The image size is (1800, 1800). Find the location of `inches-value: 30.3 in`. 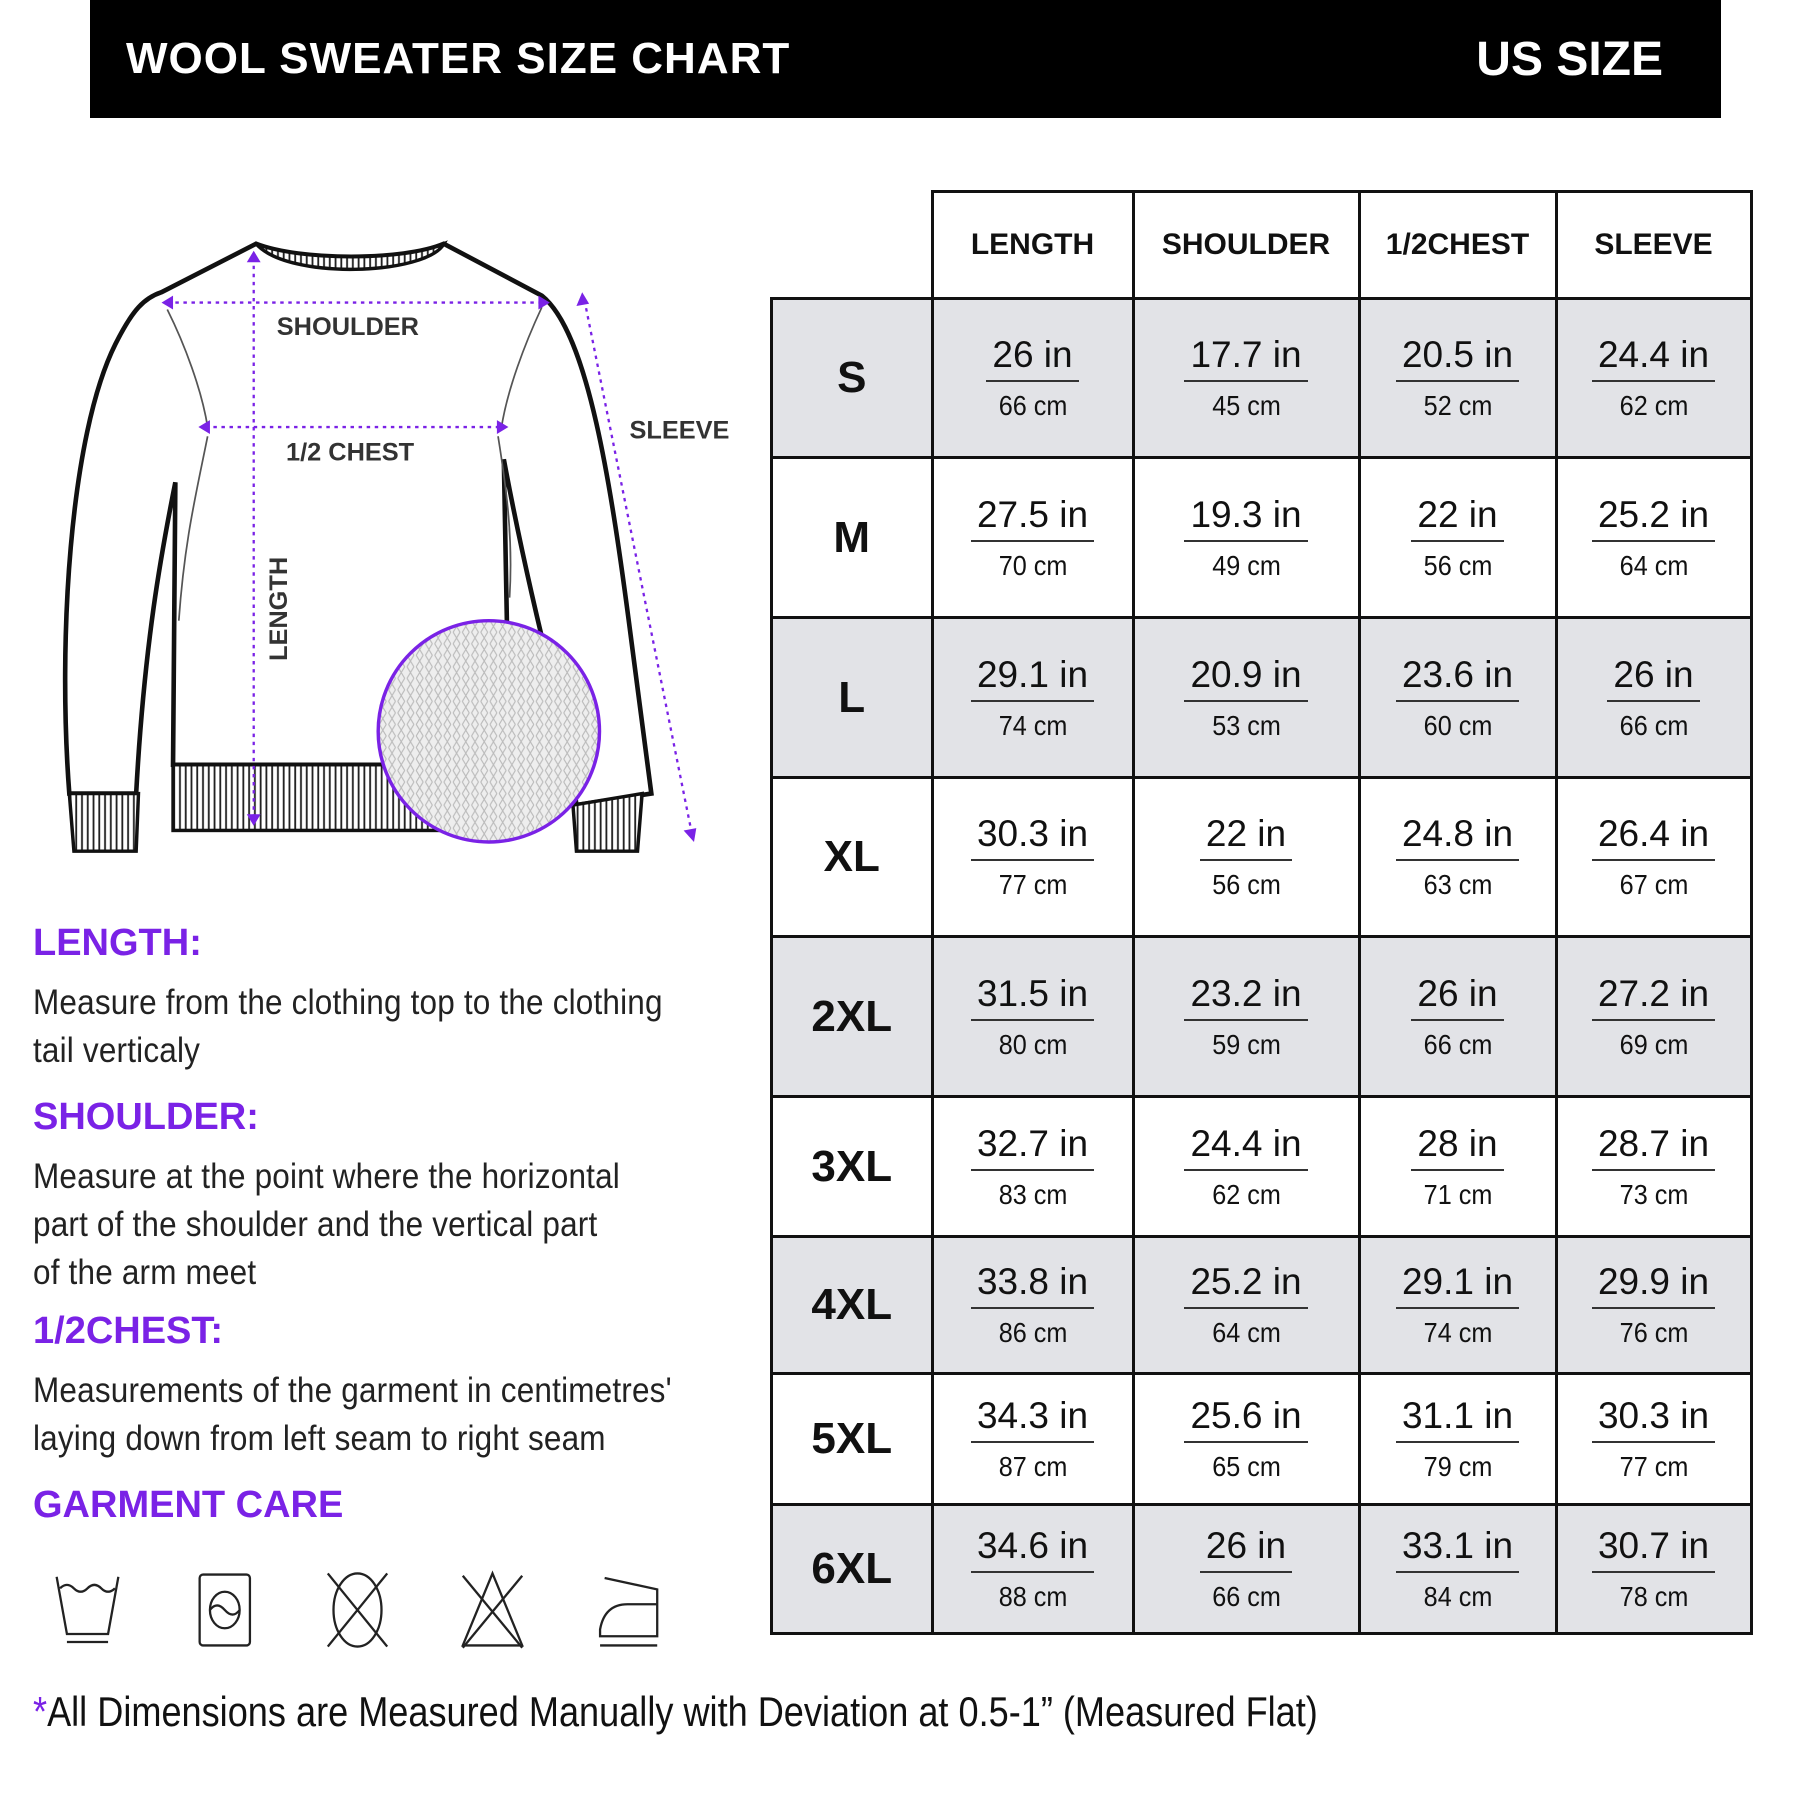

inches-value: 30.3 in is located at coordinates (1653, 1419).